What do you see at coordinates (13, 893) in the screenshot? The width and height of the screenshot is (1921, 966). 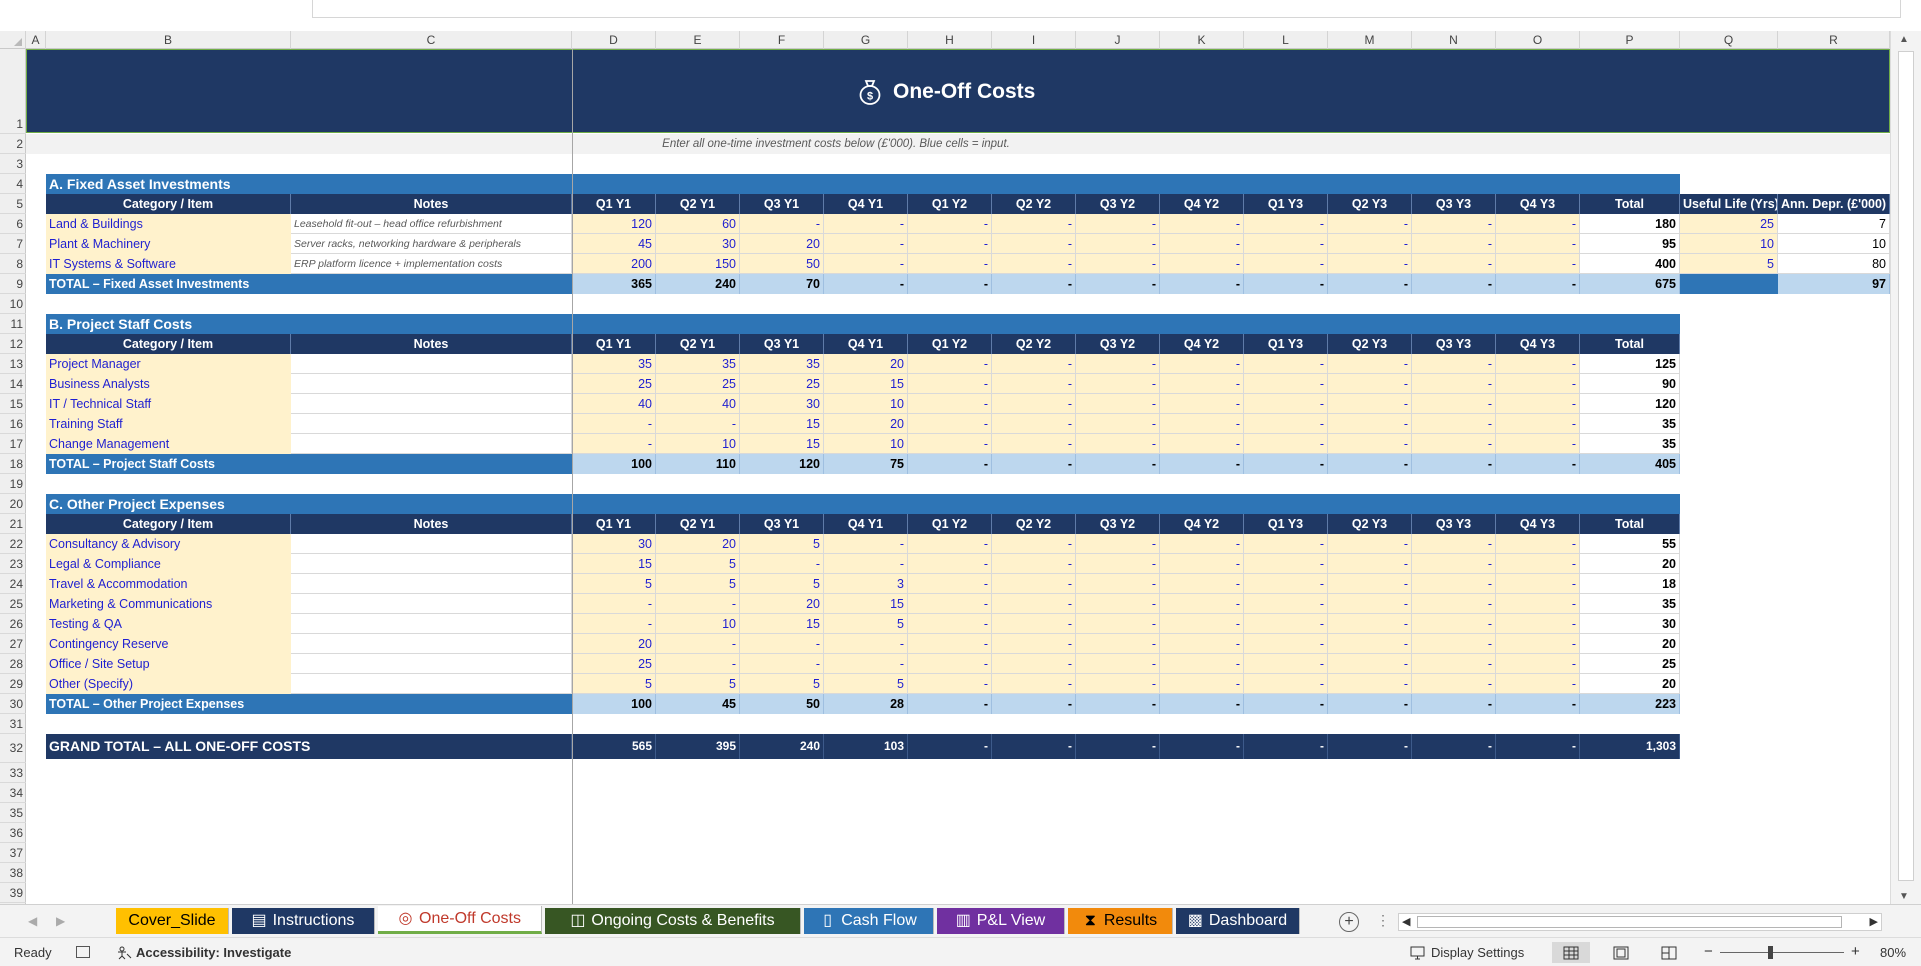 I see `row-header-39: 39` at bounding box center [13, 893].